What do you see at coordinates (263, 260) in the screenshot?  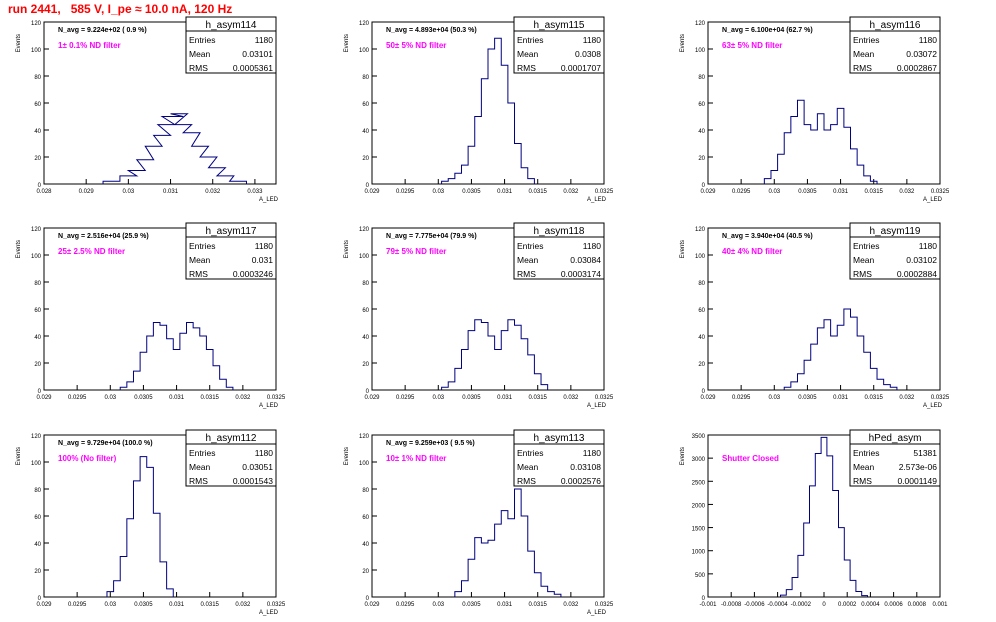 I see `stat-value: 0.031` at bounding box center [263, 260].